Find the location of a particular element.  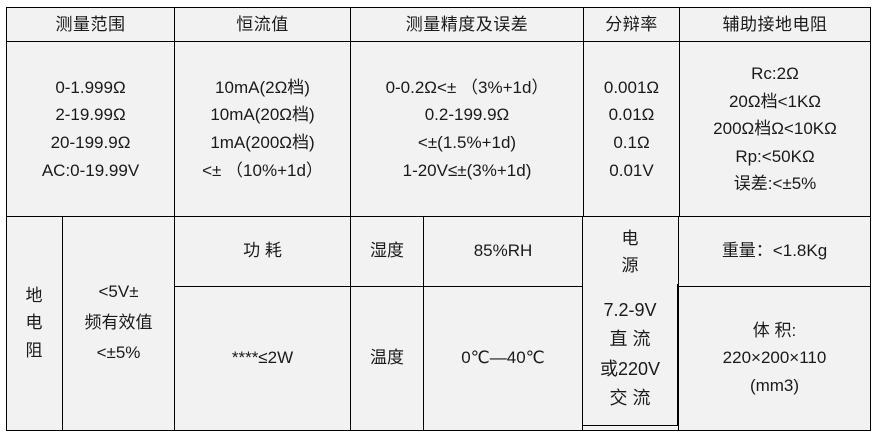

cell-measure-range: 0-1.999Ω 2-19.99Ω 20-199.9Ω AC:0-19.99V is located at coordinates (90, 129).